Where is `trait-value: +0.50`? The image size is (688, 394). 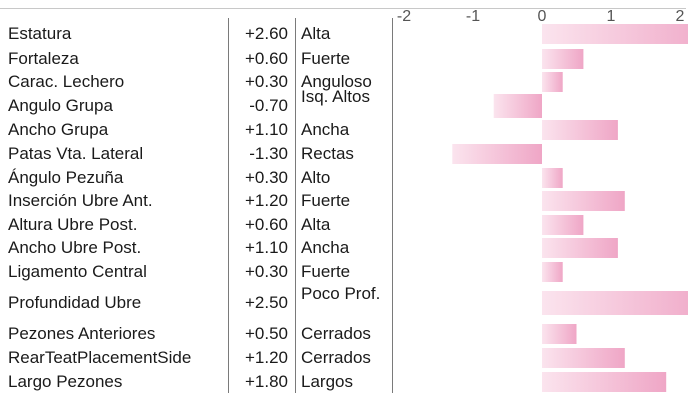
trait-value: +0.50 is located at coordinates (266, 333).